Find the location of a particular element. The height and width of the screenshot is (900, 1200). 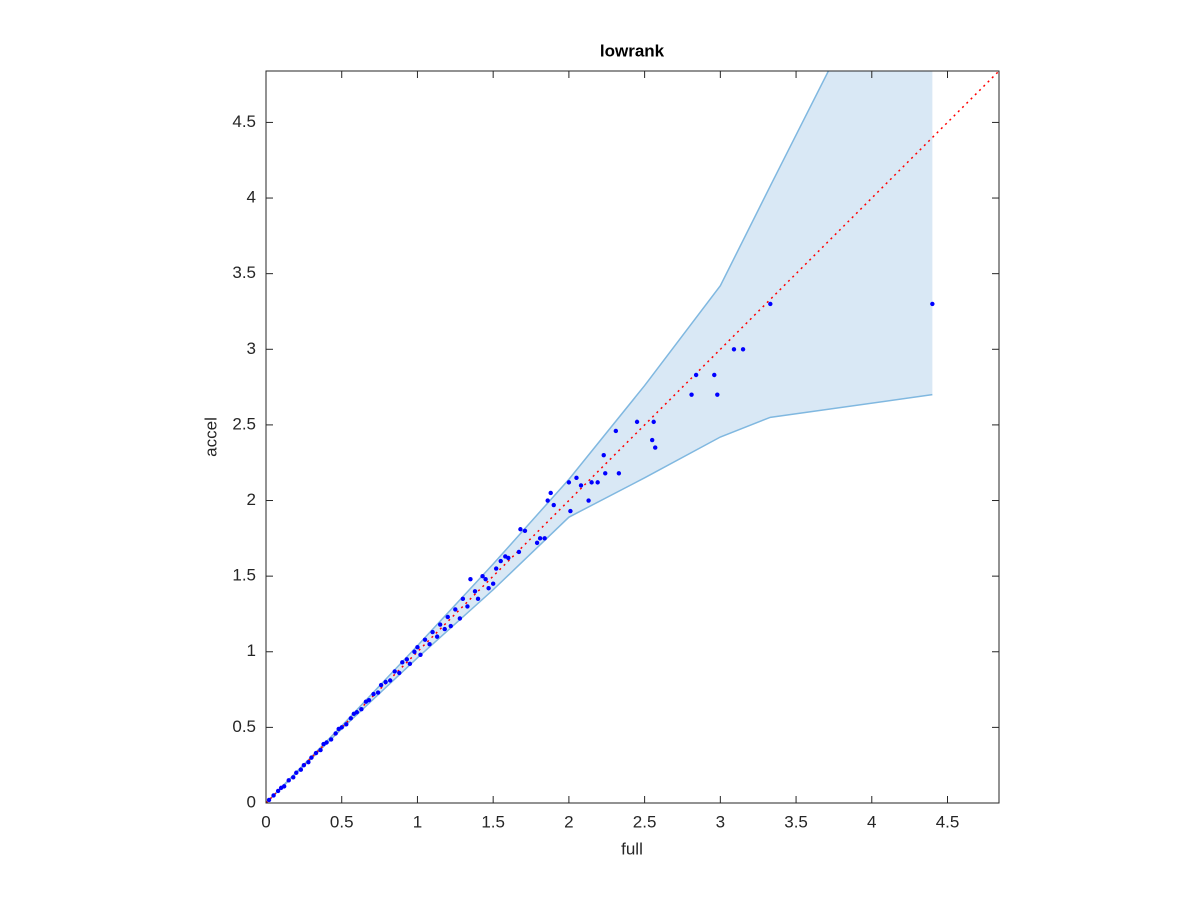

chart-title: lowrank is located at coordinates (632, 50).